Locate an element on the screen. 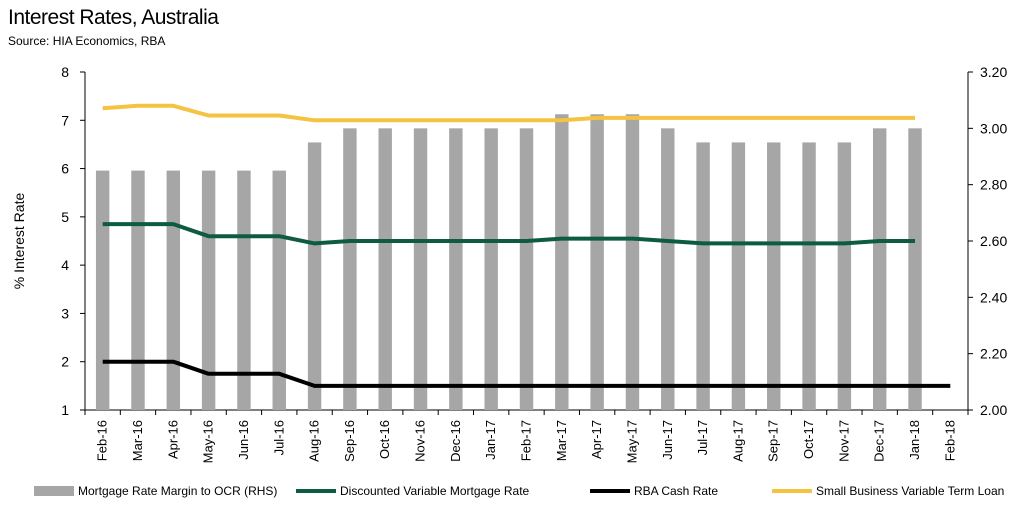 The height and width of the screenshot is (507, 1029). x-tick-label: Oct-17 is located at coordinates (808, 439).